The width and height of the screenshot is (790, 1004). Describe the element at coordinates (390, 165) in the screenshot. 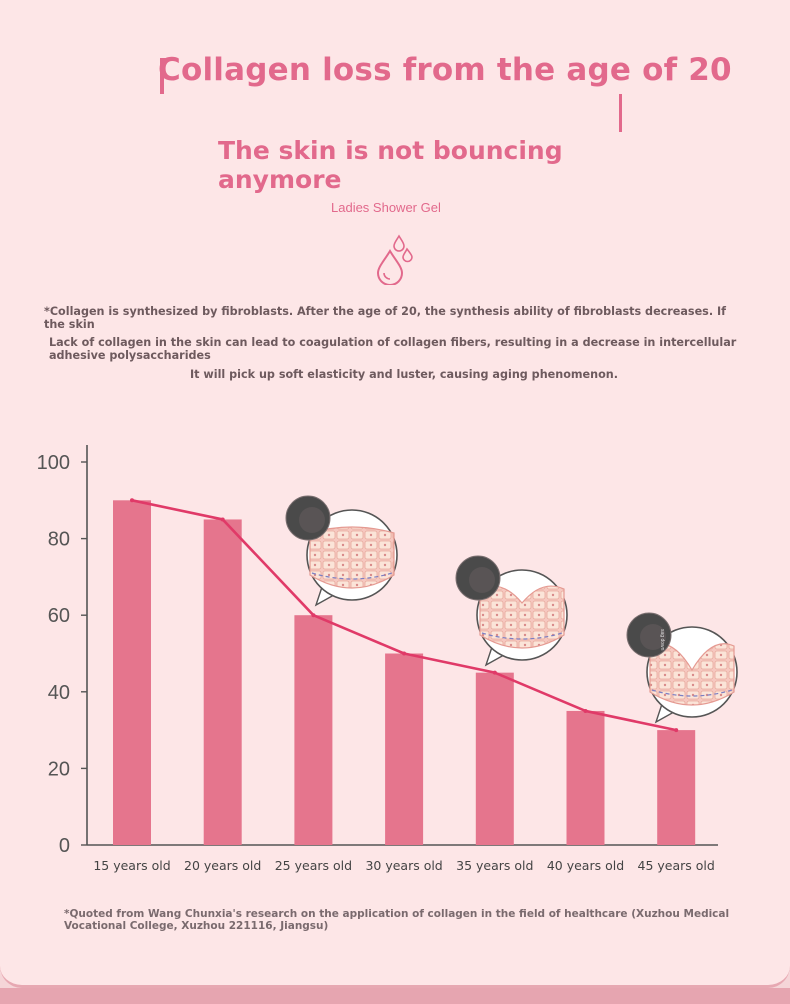

I see `page-subtitle: The skin is not bouncing anymore` at that location.